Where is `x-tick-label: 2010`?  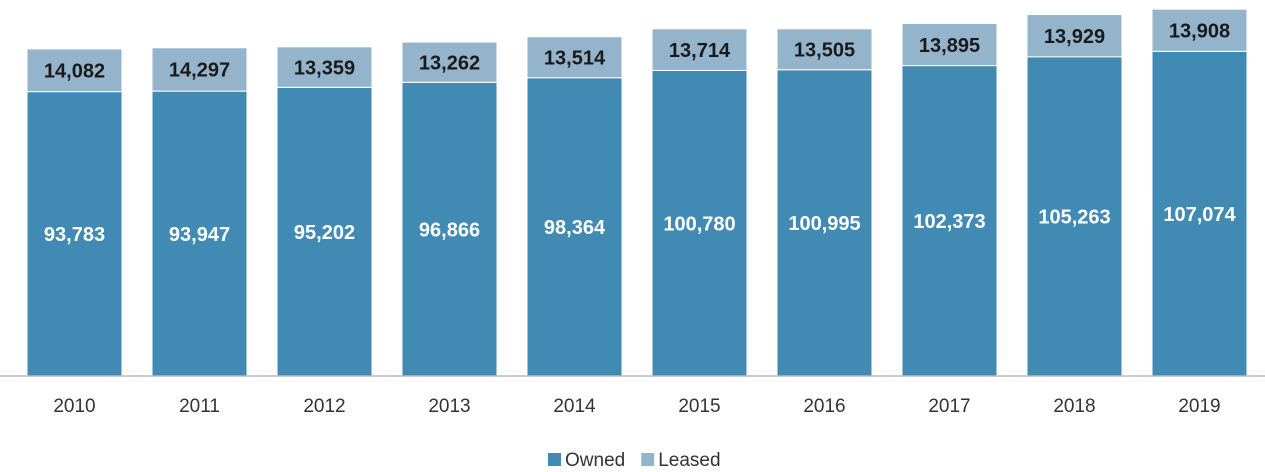 x-tick-label: 2010 is located at coordinates (74, 406).